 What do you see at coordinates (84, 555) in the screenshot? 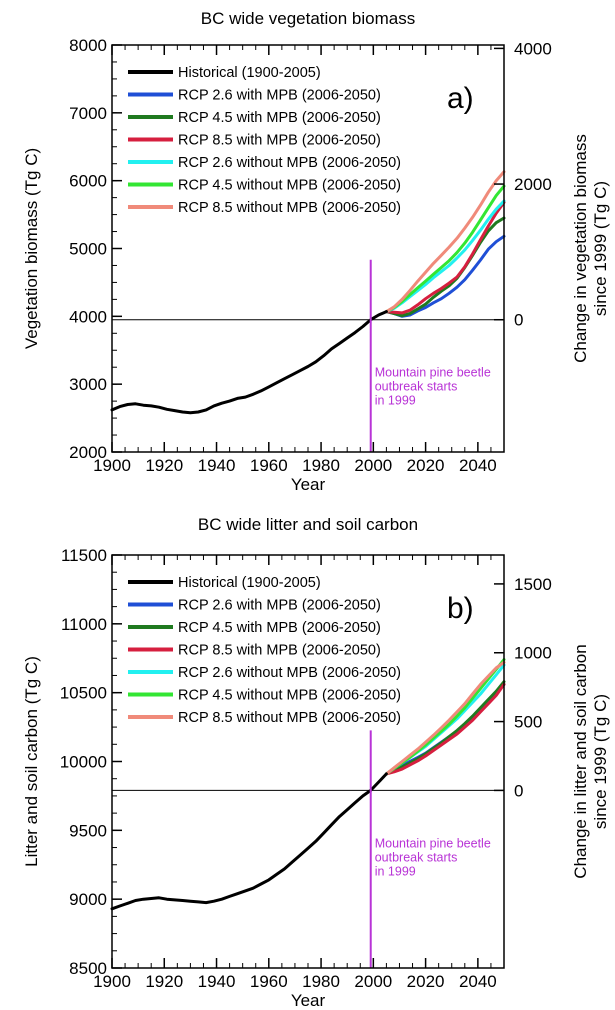
I see `y-tick-label: 11500` at bounding box center [84, 555].